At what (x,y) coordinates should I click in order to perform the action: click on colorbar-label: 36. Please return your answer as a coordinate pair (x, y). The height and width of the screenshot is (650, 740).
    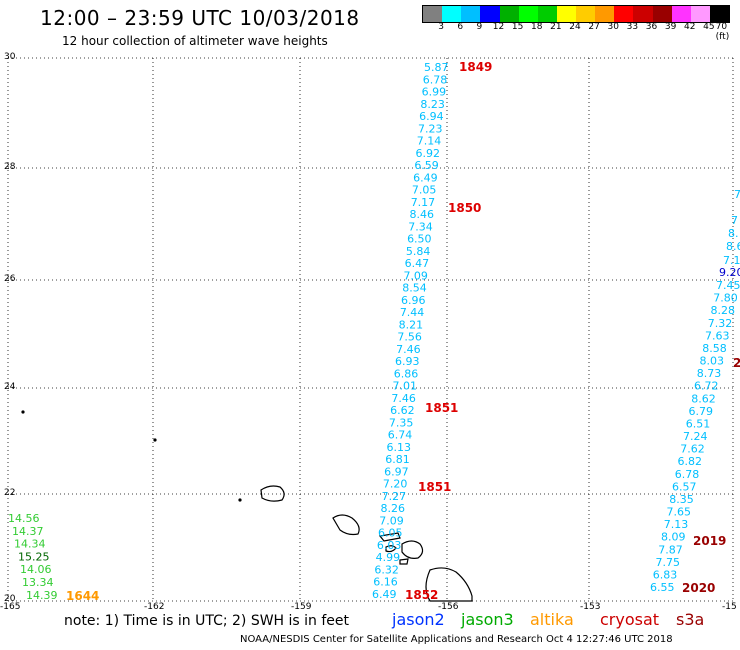
    Looking at the image, I should click on (651, 27).